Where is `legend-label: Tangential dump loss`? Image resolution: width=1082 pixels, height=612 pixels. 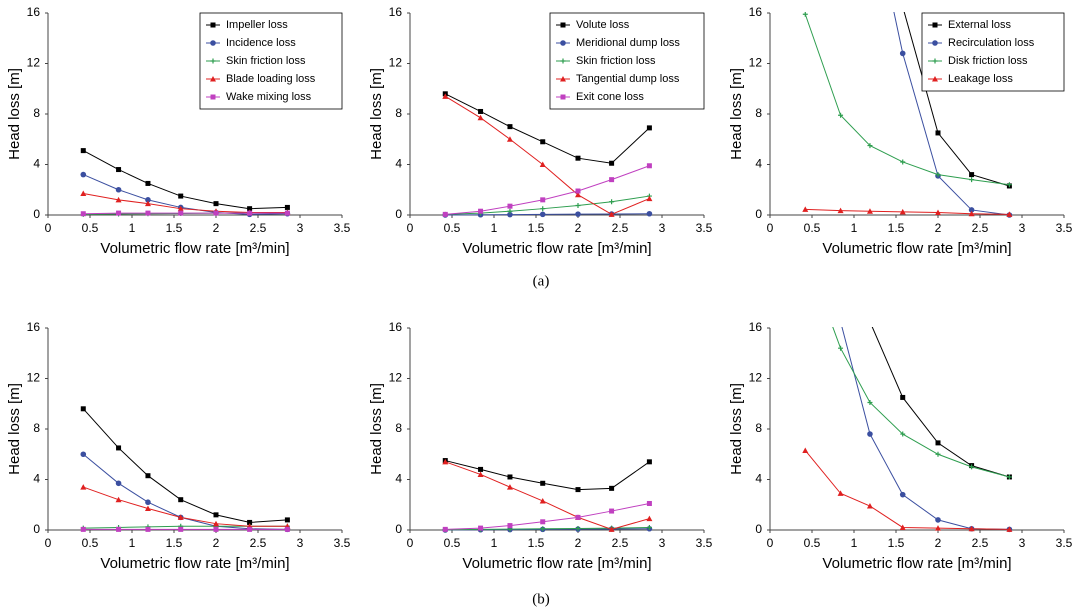 legend-label: Tangential dump loss is located at coordinates (628, 79).